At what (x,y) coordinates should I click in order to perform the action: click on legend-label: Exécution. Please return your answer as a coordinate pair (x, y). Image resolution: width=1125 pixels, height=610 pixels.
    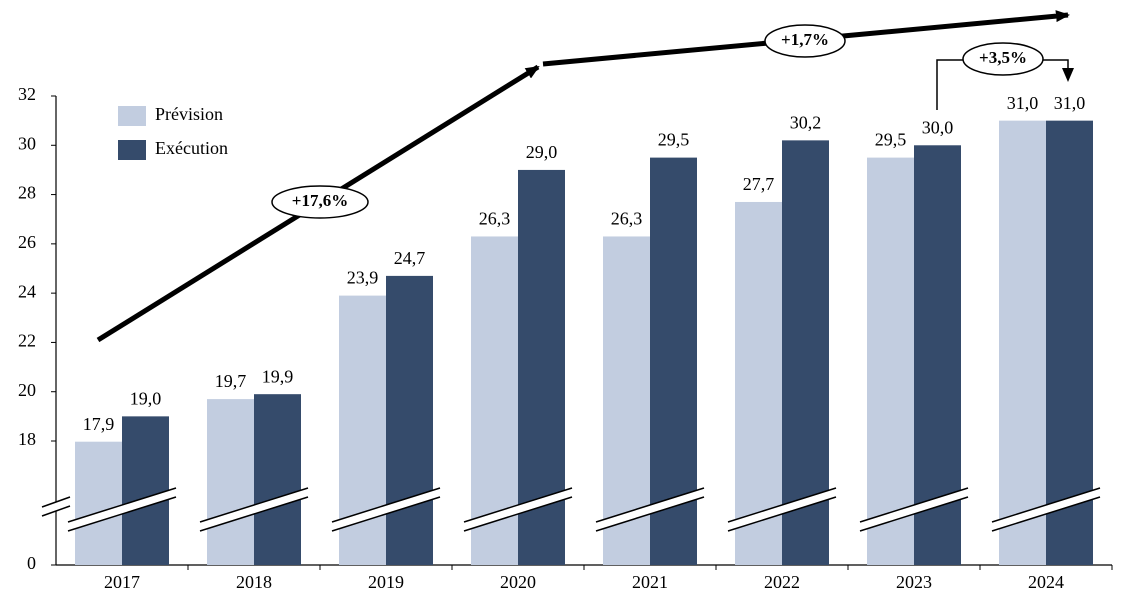
    Looking at the image, I should click on (191, 148).